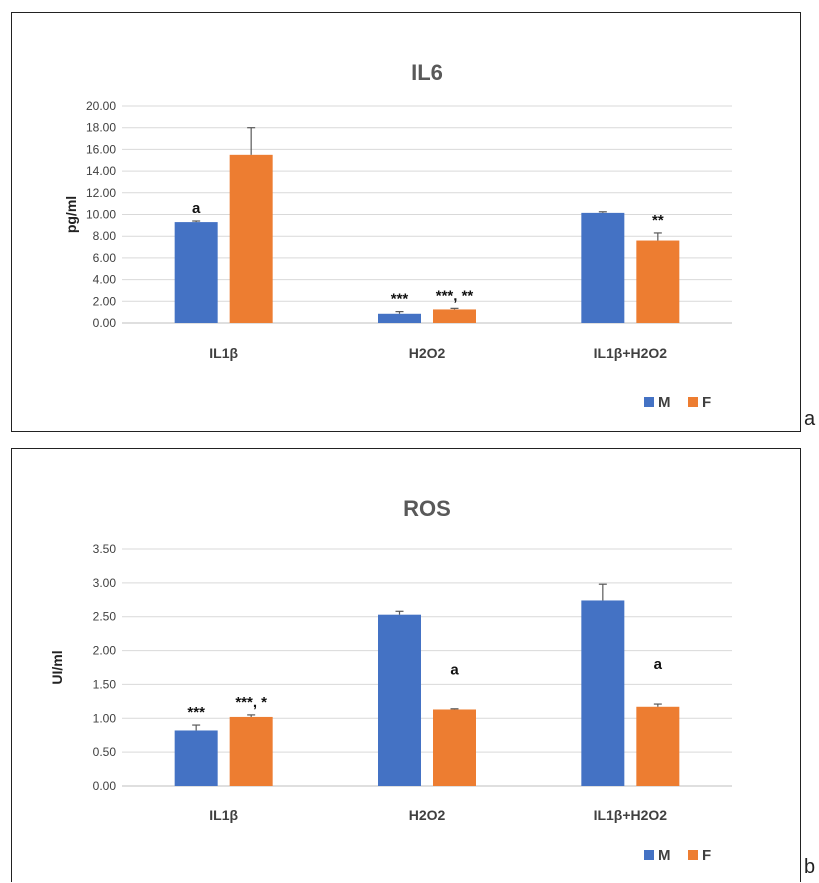 The width and height of the screenshot is (819, 883). I want to click on significance-annotation: **, so click(658, 220).